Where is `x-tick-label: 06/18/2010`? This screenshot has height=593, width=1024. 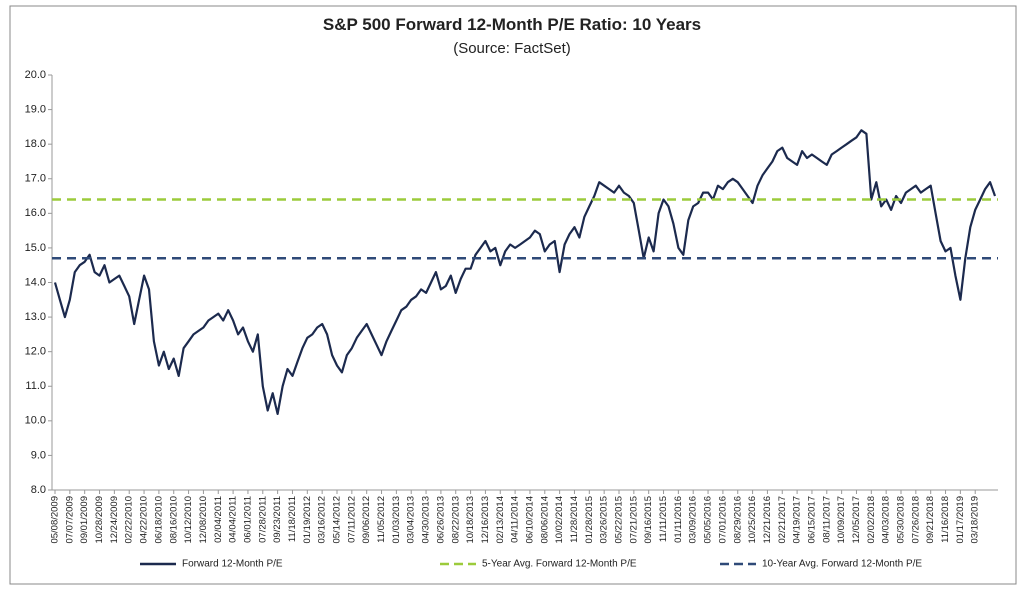 x-tick-label: 06/18/2010 is located at coordinates (158, 520).